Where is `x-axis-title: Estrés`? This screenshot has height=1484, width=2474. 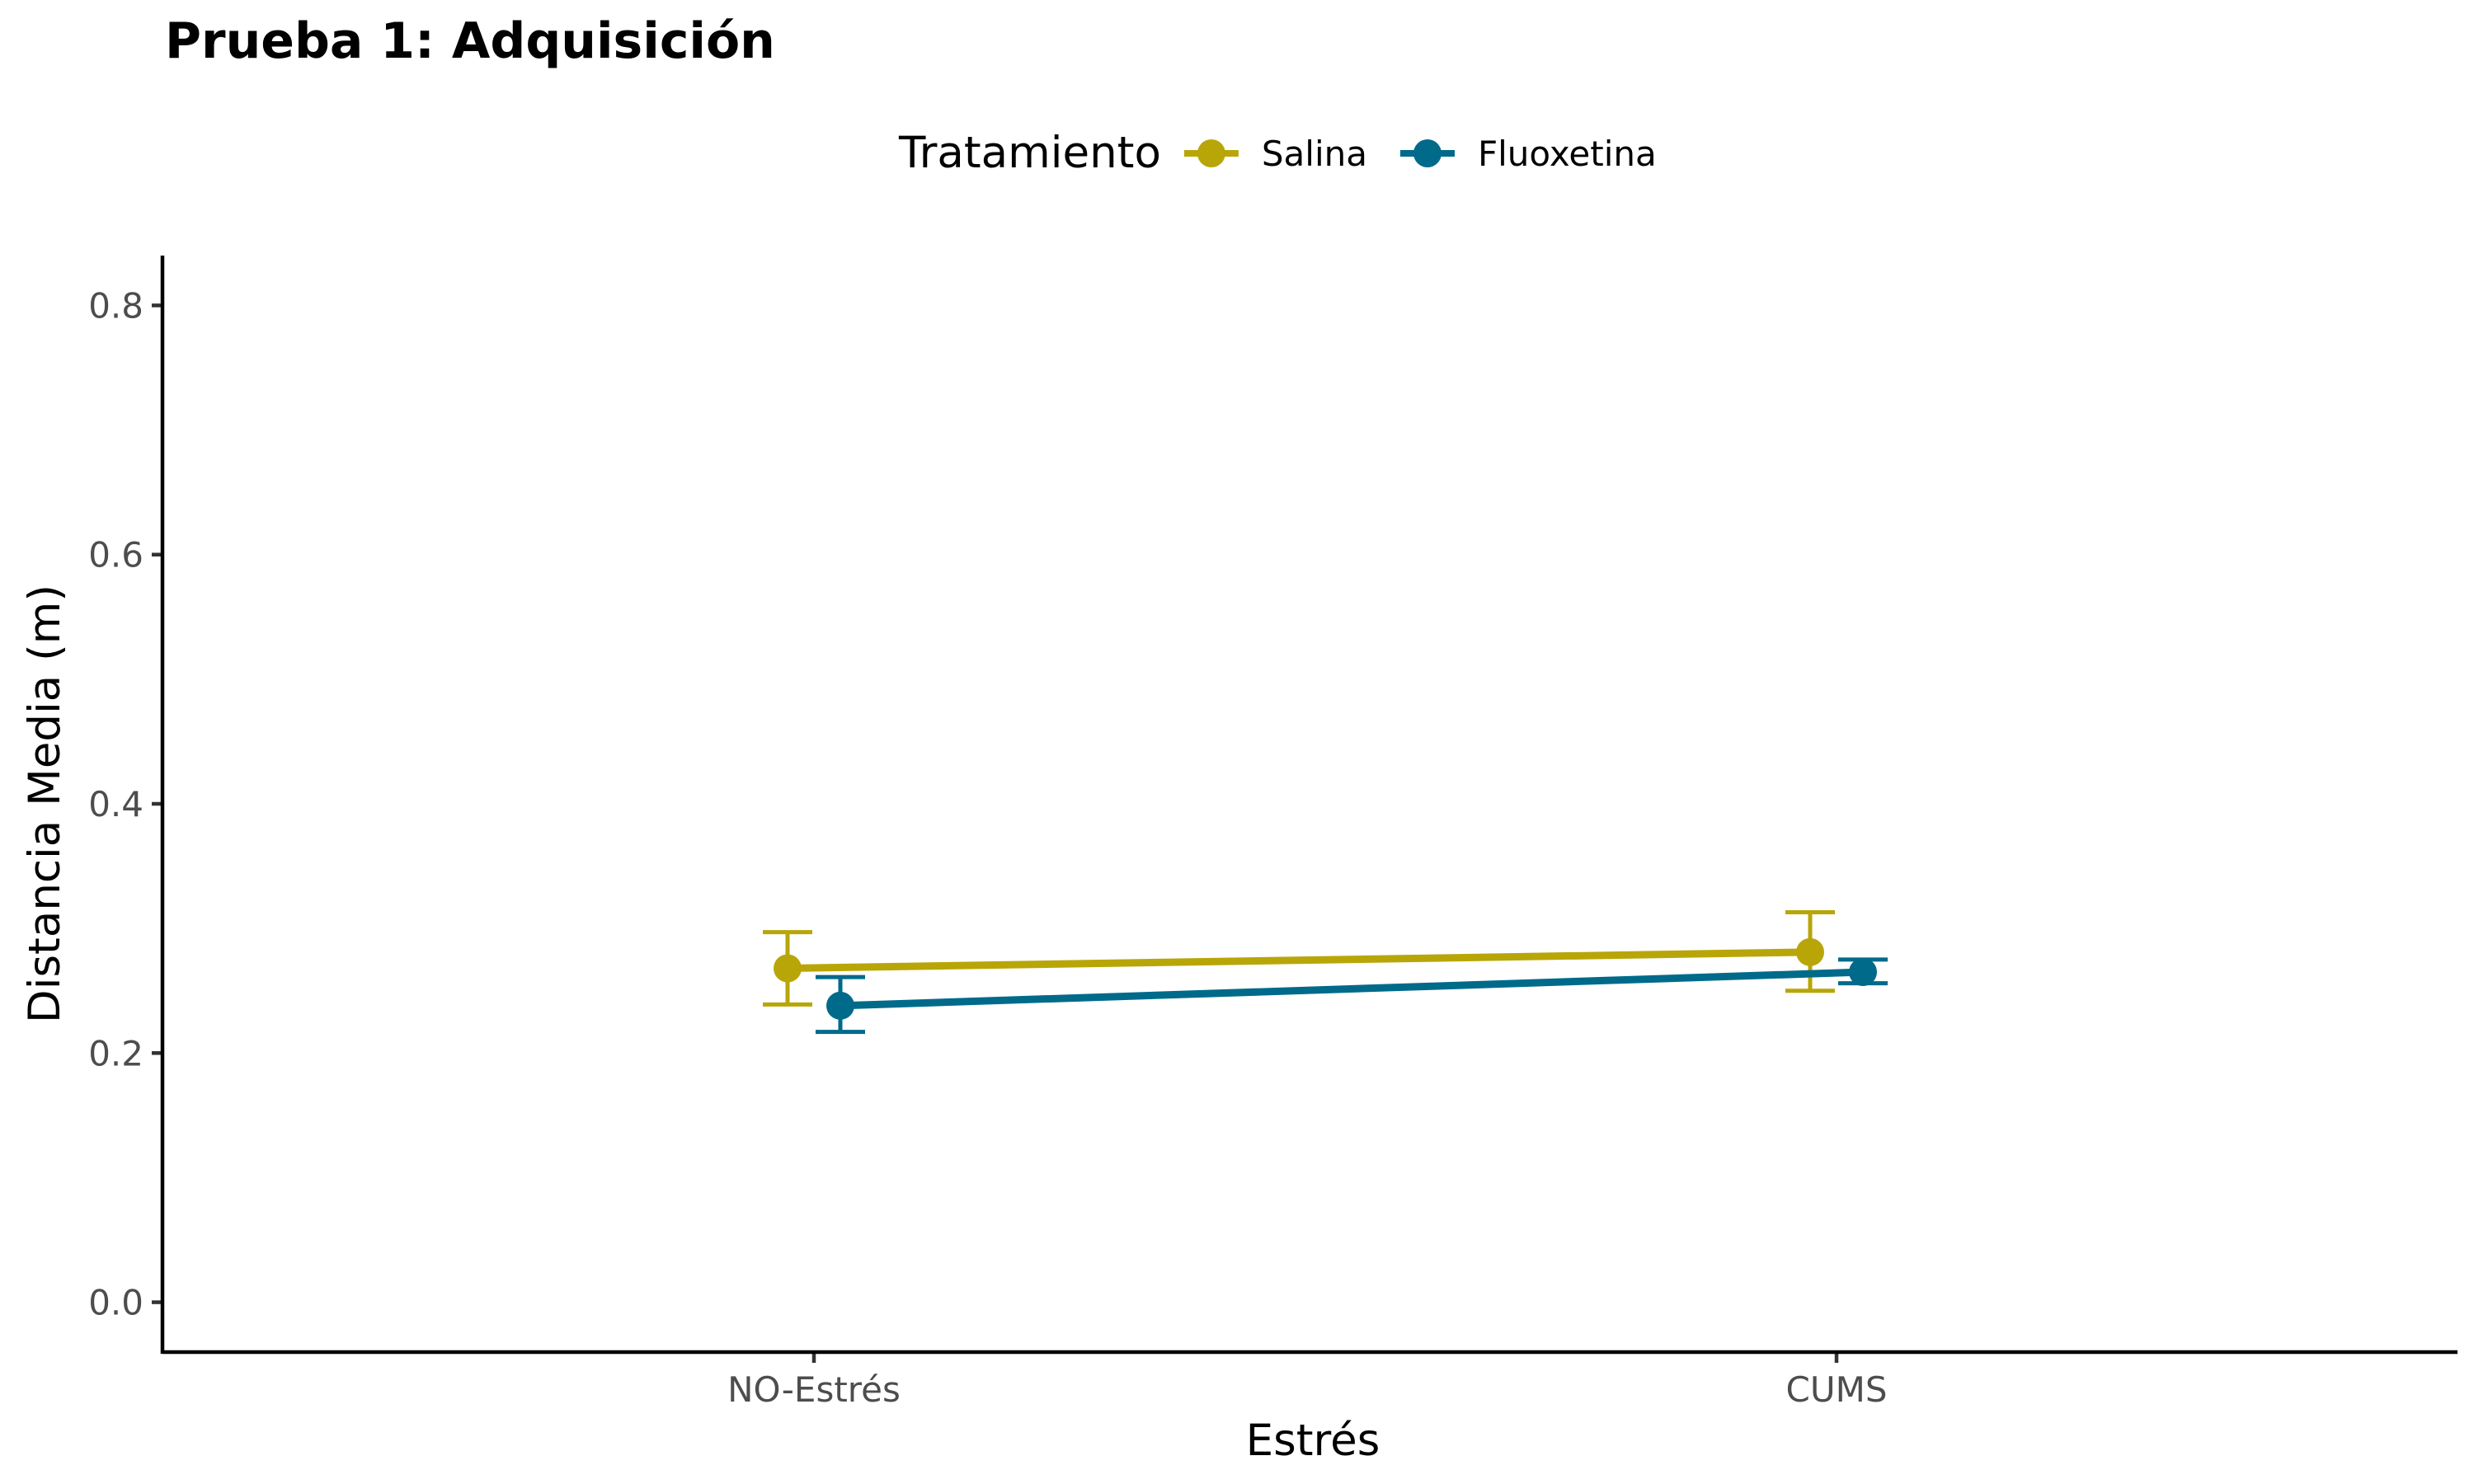
x-axis-title: Estrés is located at coordinates (1313, 1441).